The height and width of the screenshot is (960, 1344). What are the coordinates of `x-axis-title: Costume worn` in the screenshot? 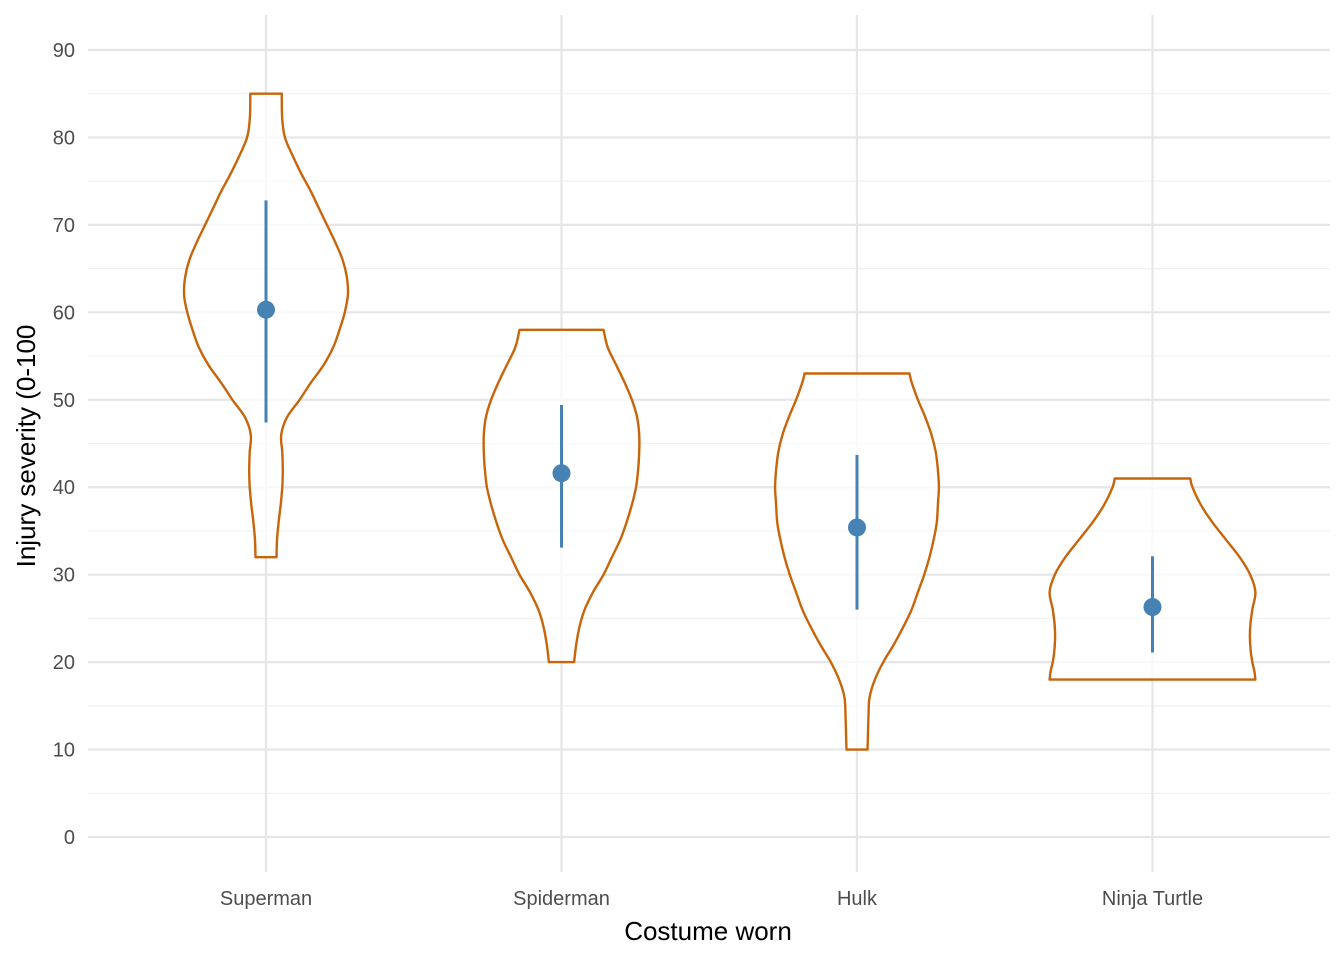 It's located at (708, 931).